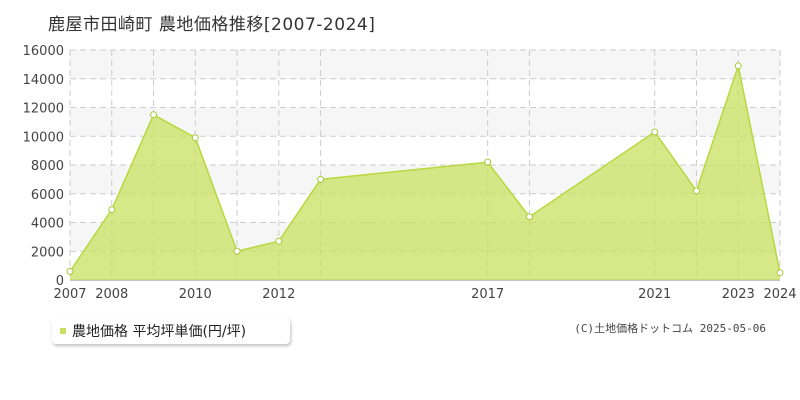  What do you see at coordinates (63, 331) in the screenshot?
I see `legend-swatch` at bounding box center [63, 331].